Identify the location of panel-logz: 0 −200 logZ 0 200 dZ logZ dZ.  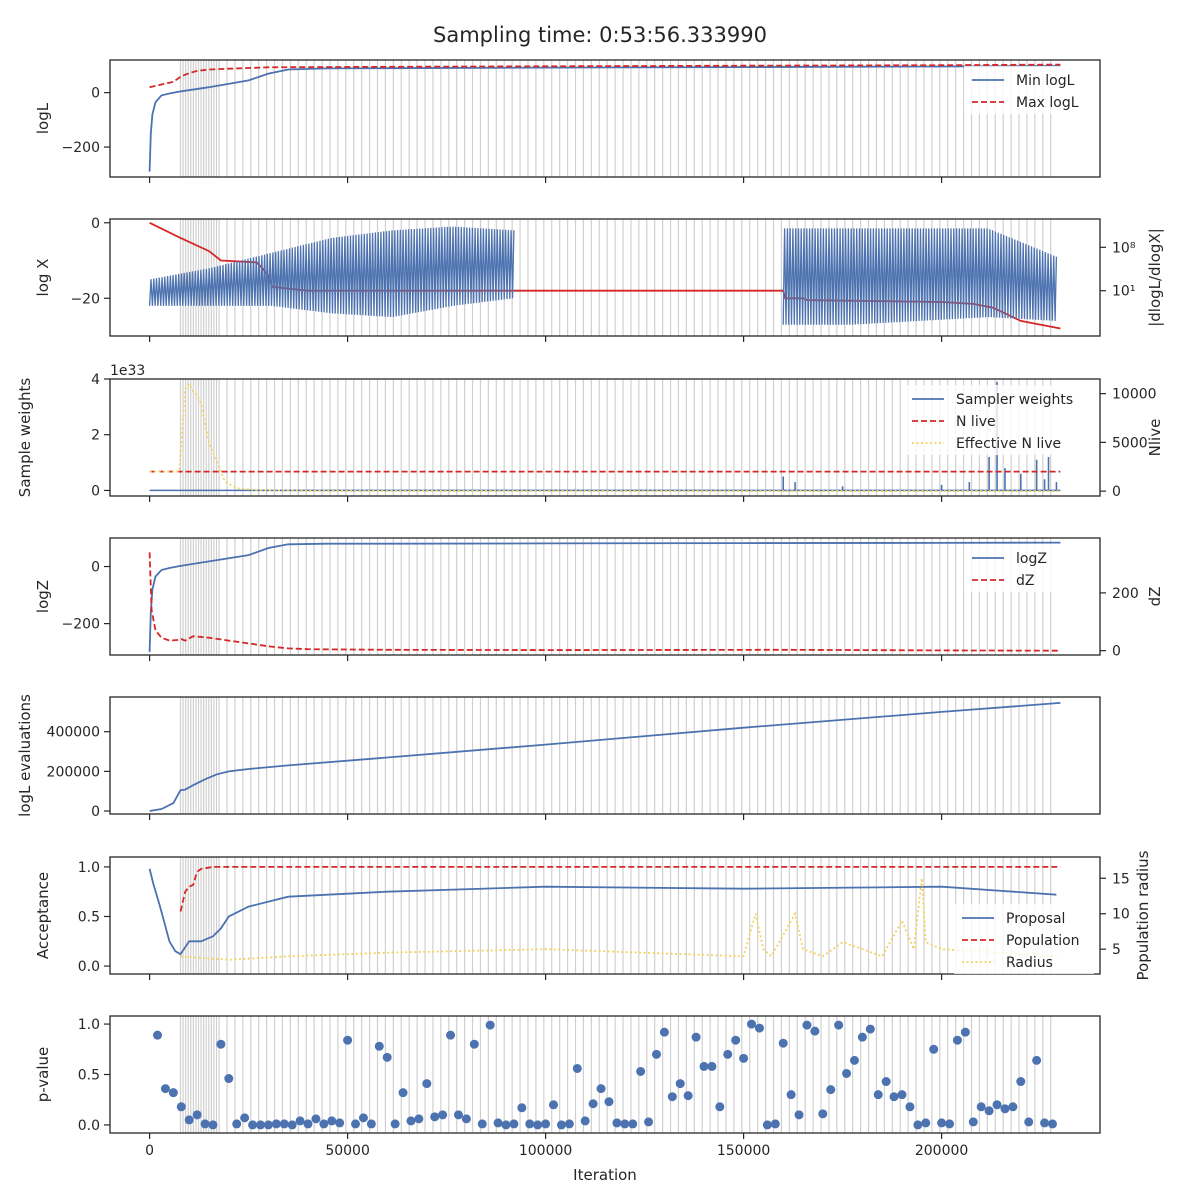
(599, 599).